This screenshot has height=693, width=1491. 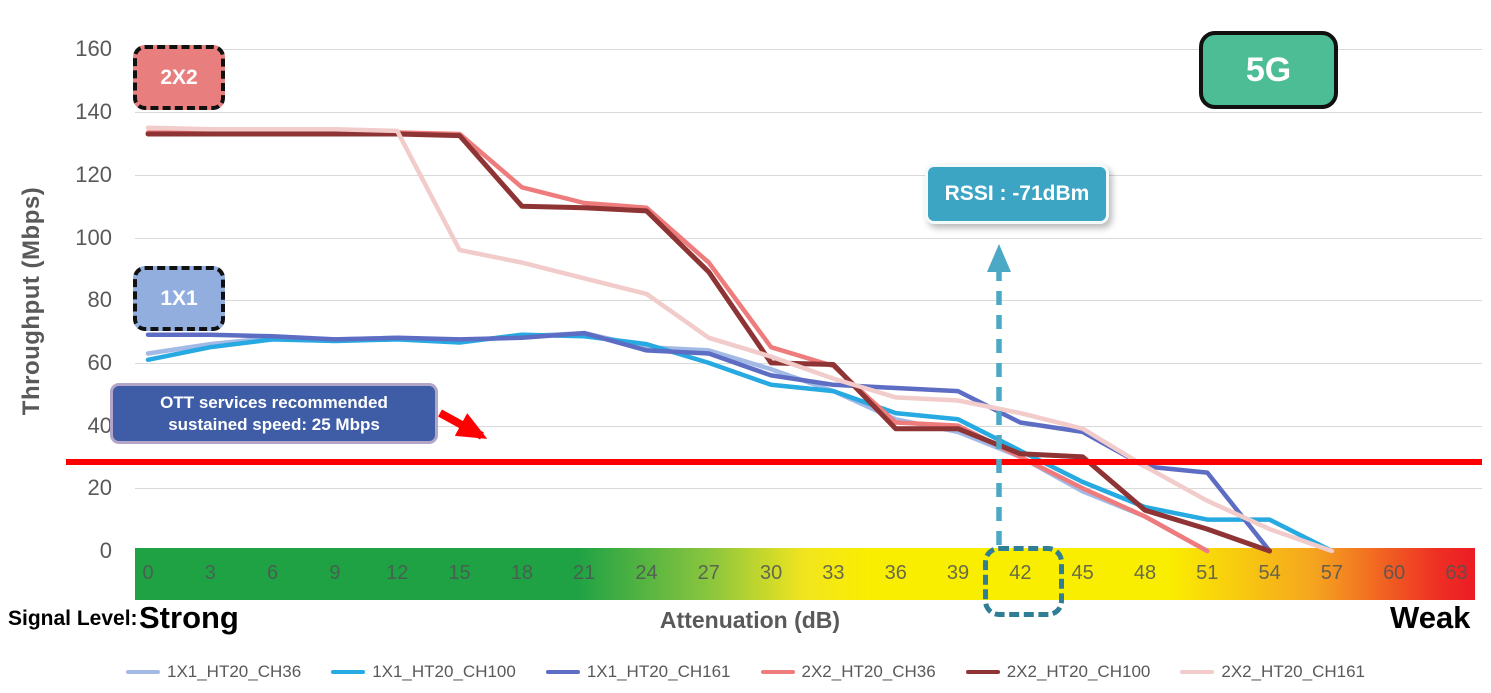 I want to click on y-tick-20: 20, so click(x=99, y=488).